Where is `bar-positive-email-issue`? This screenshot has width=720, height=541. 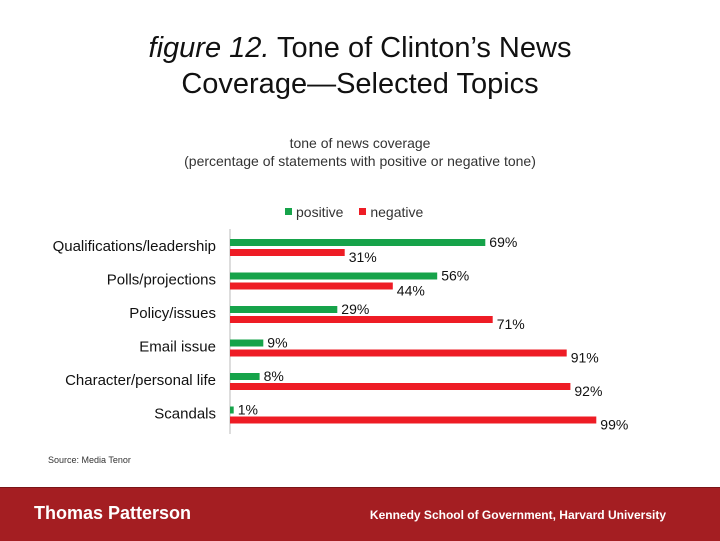 bar-positive-email-issue is located at coordinates (247, 343).